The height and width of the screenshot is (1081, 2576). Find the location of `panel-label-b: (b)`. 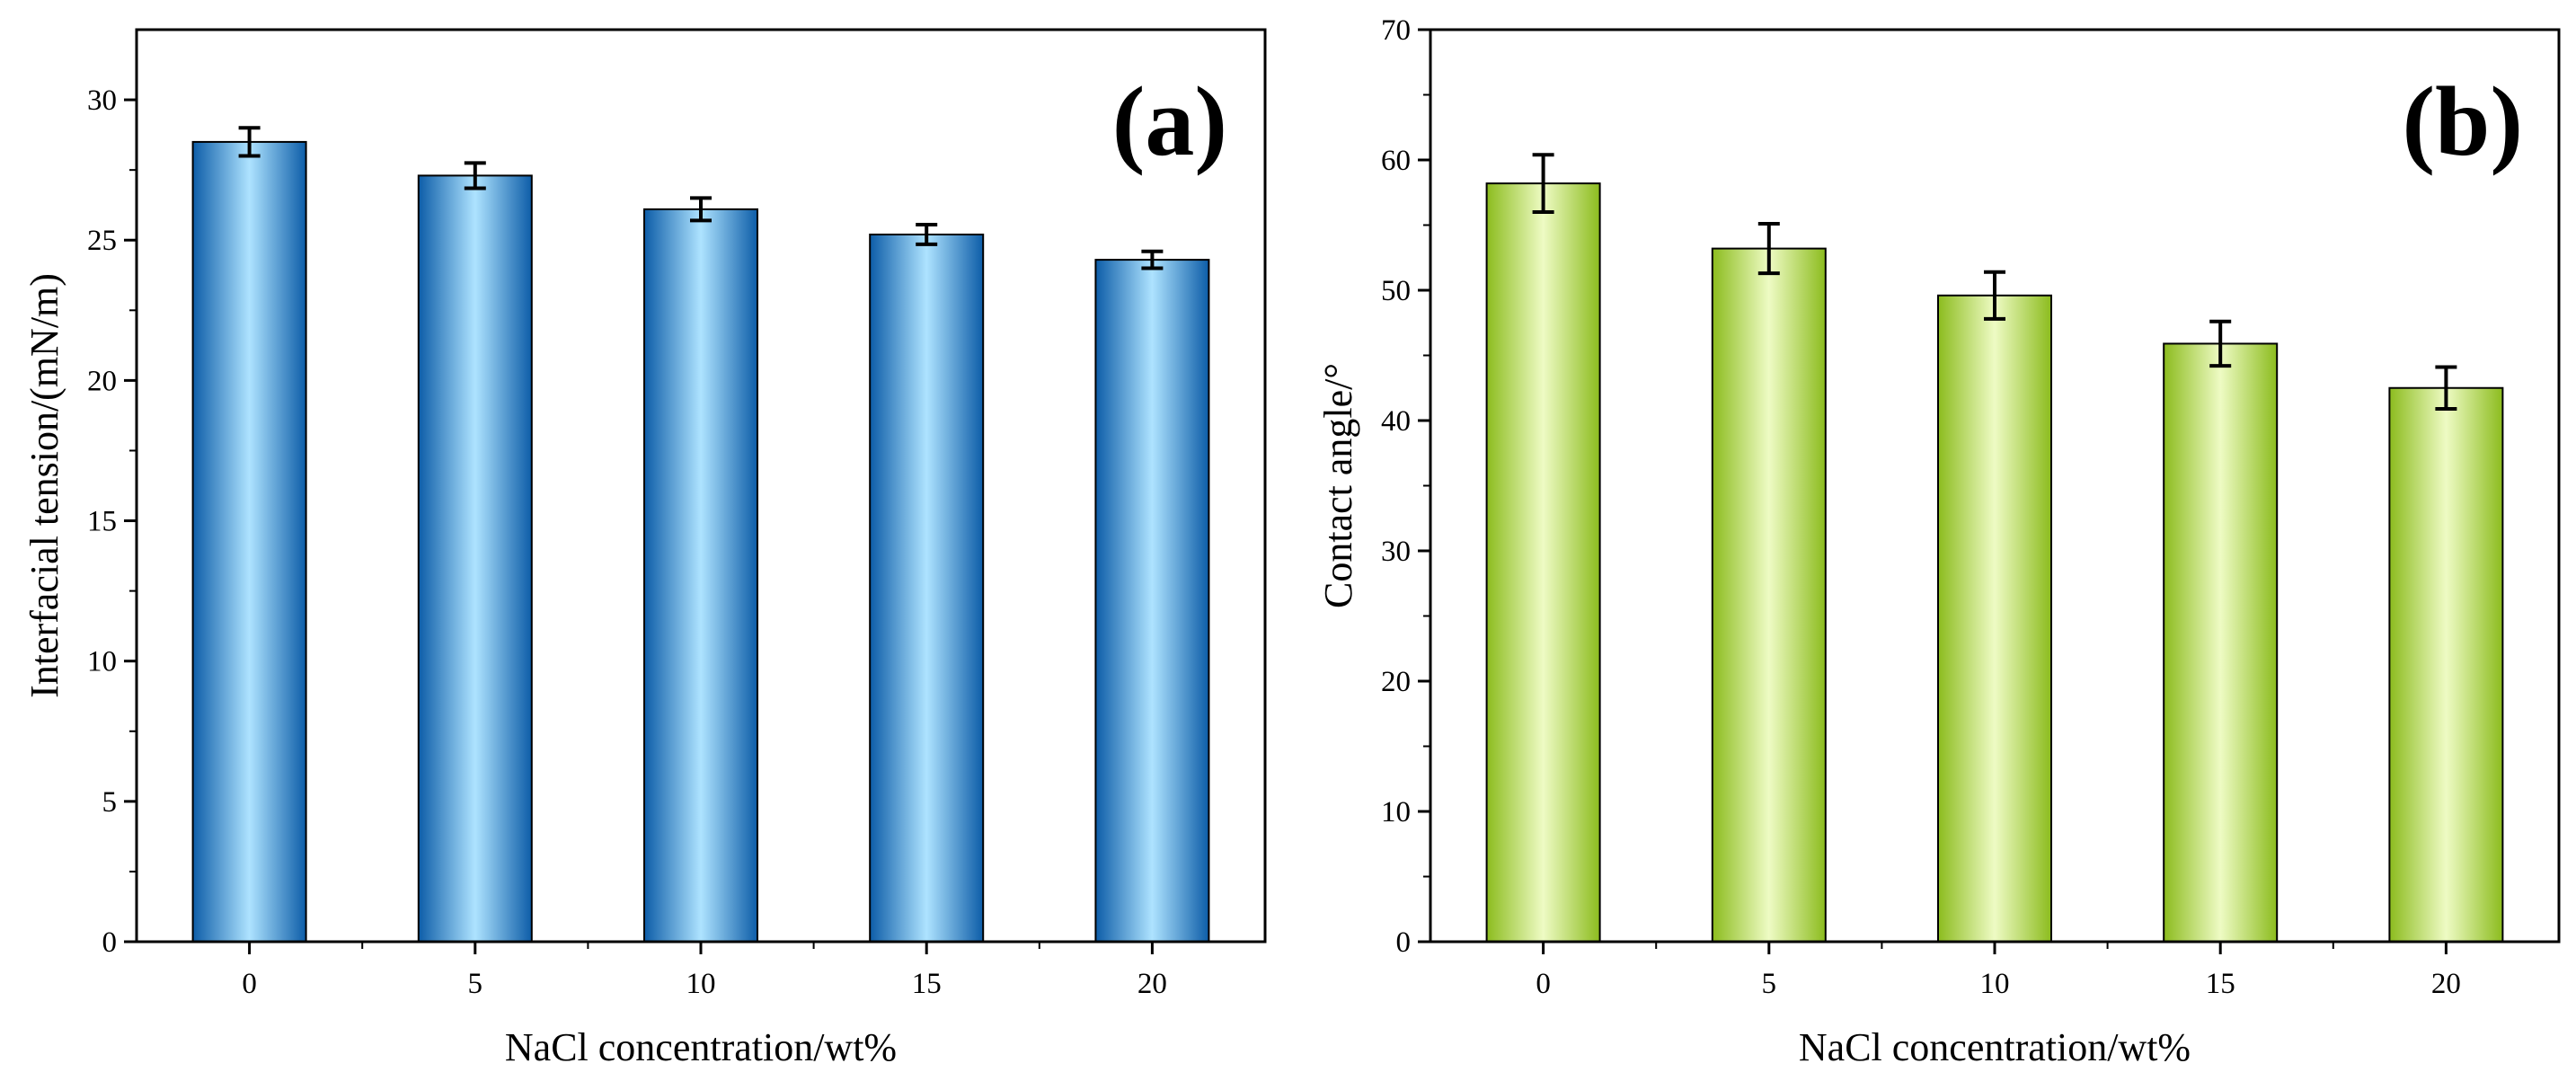

panel-label-b: (b) is located at coordinates (2463, 121).